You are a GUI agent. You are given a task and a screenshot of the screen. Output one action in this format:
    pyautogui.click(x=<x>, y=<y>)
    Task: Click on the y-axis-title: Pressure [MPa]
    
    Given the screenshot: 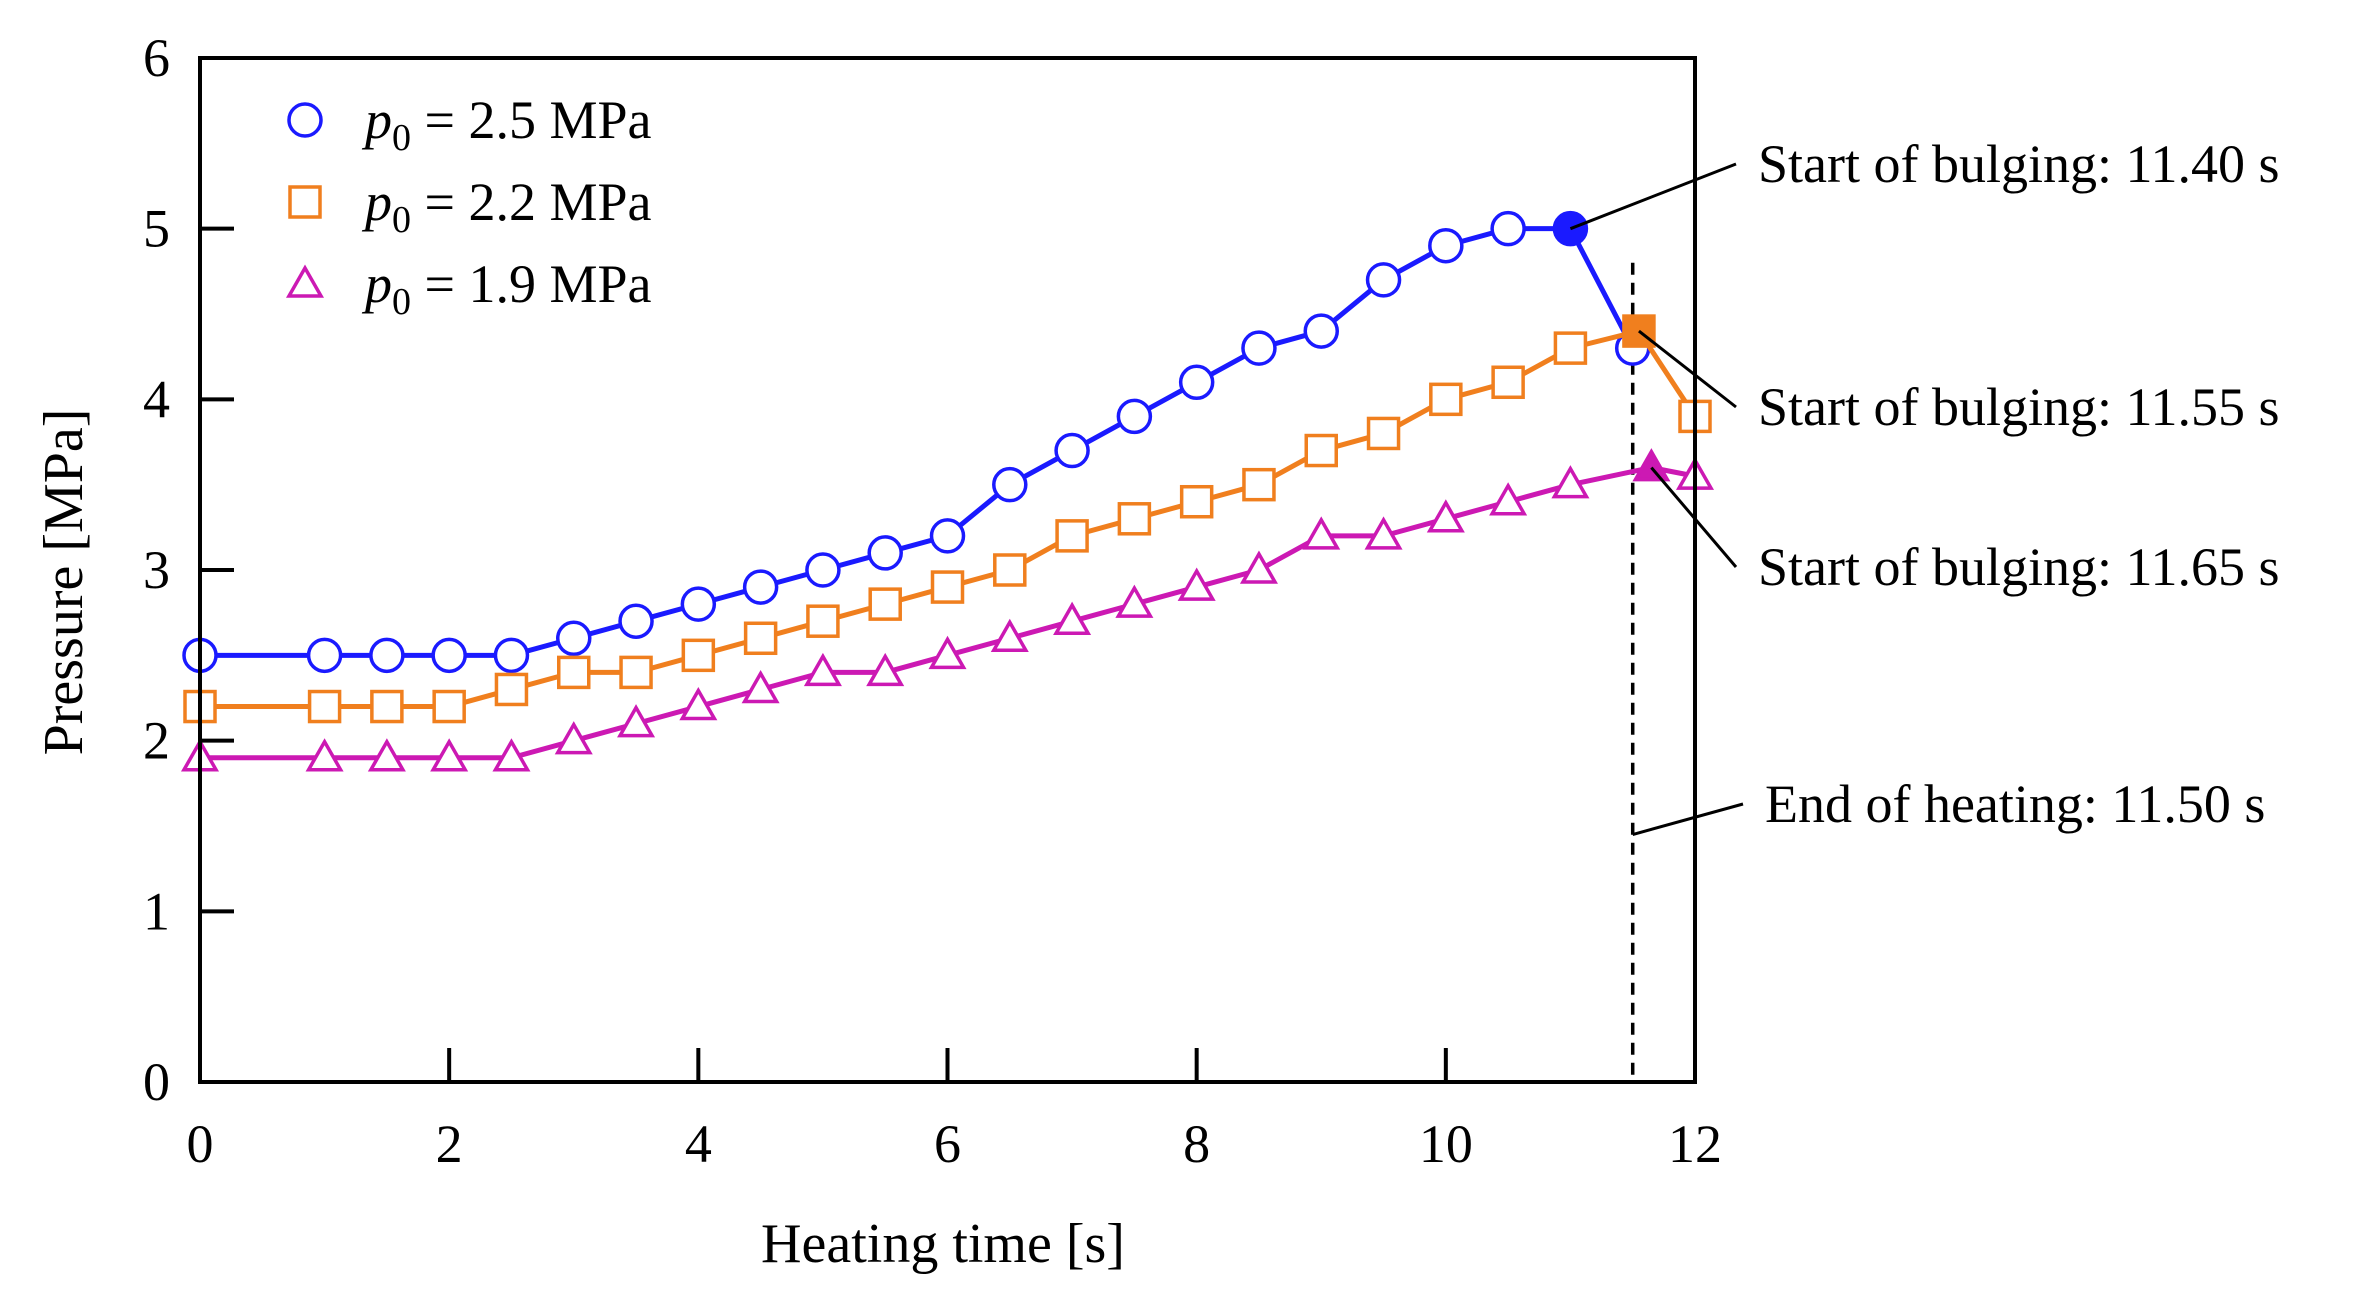 What is the action you would take?
    pyautogui.click(x=64, y=582)
    